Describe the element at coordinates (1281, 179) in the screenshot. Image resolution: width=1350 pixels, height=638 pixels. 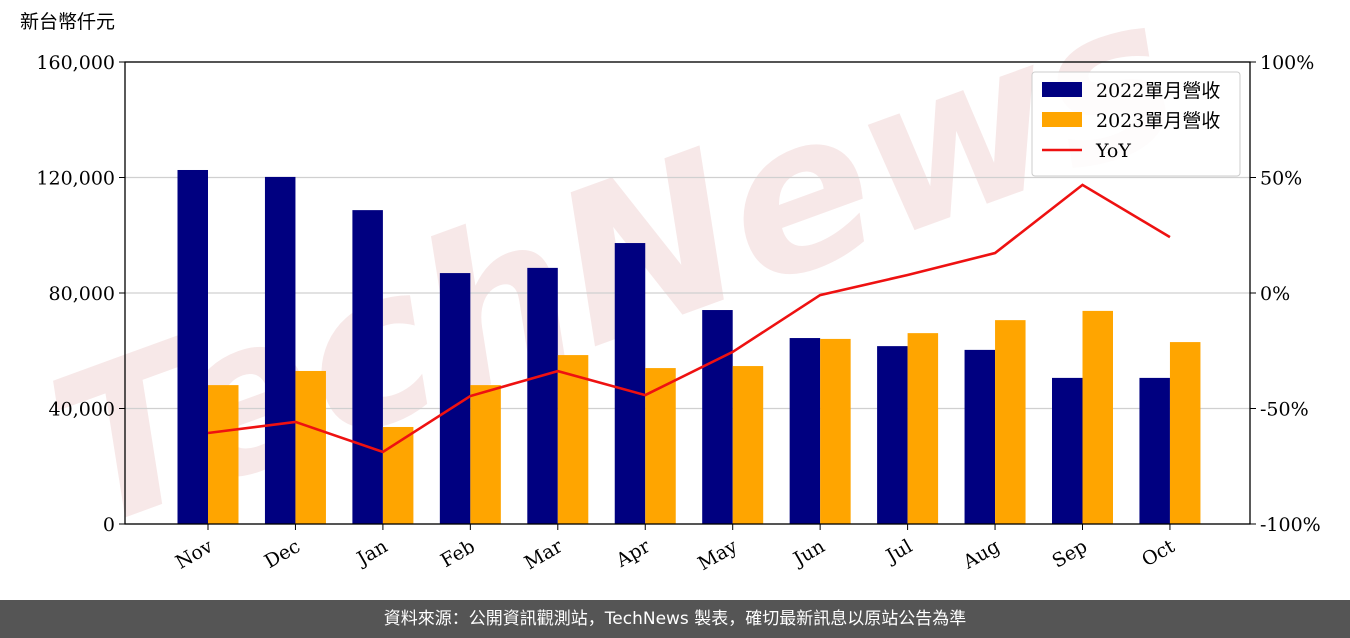
I see `y2-tick-label: 50%` at that location.